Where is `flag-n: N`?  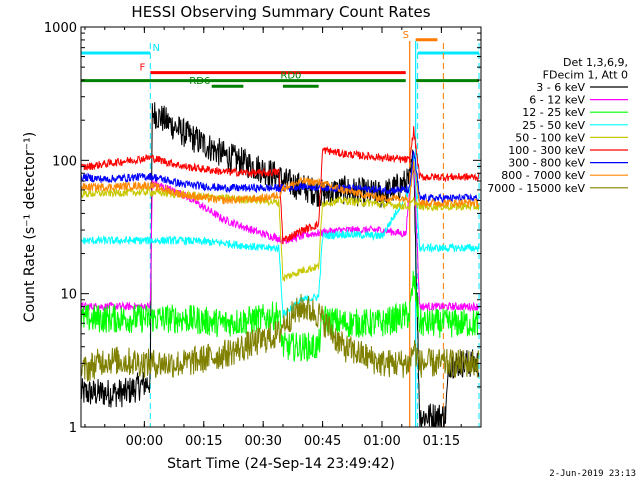 flag-n: N is located at coordinates (280, 49).